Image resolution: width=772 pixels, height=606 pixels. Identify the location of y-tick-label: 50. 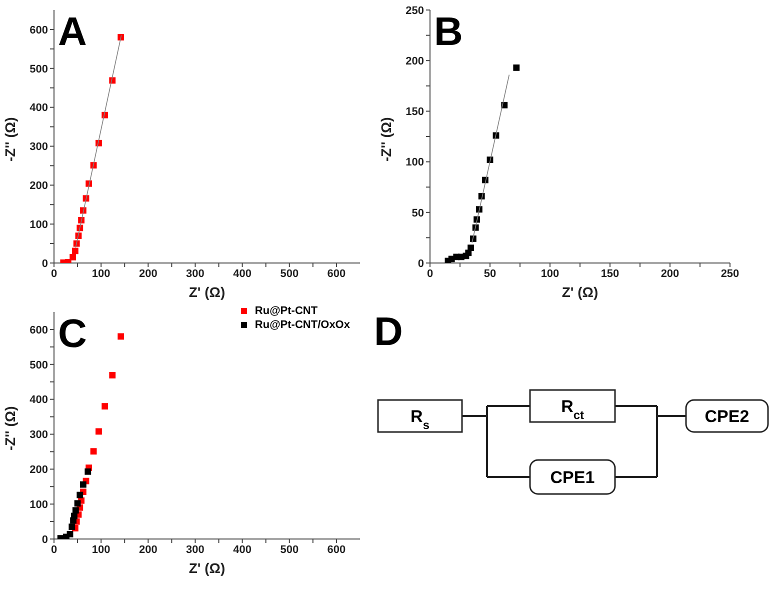
(418, 213).